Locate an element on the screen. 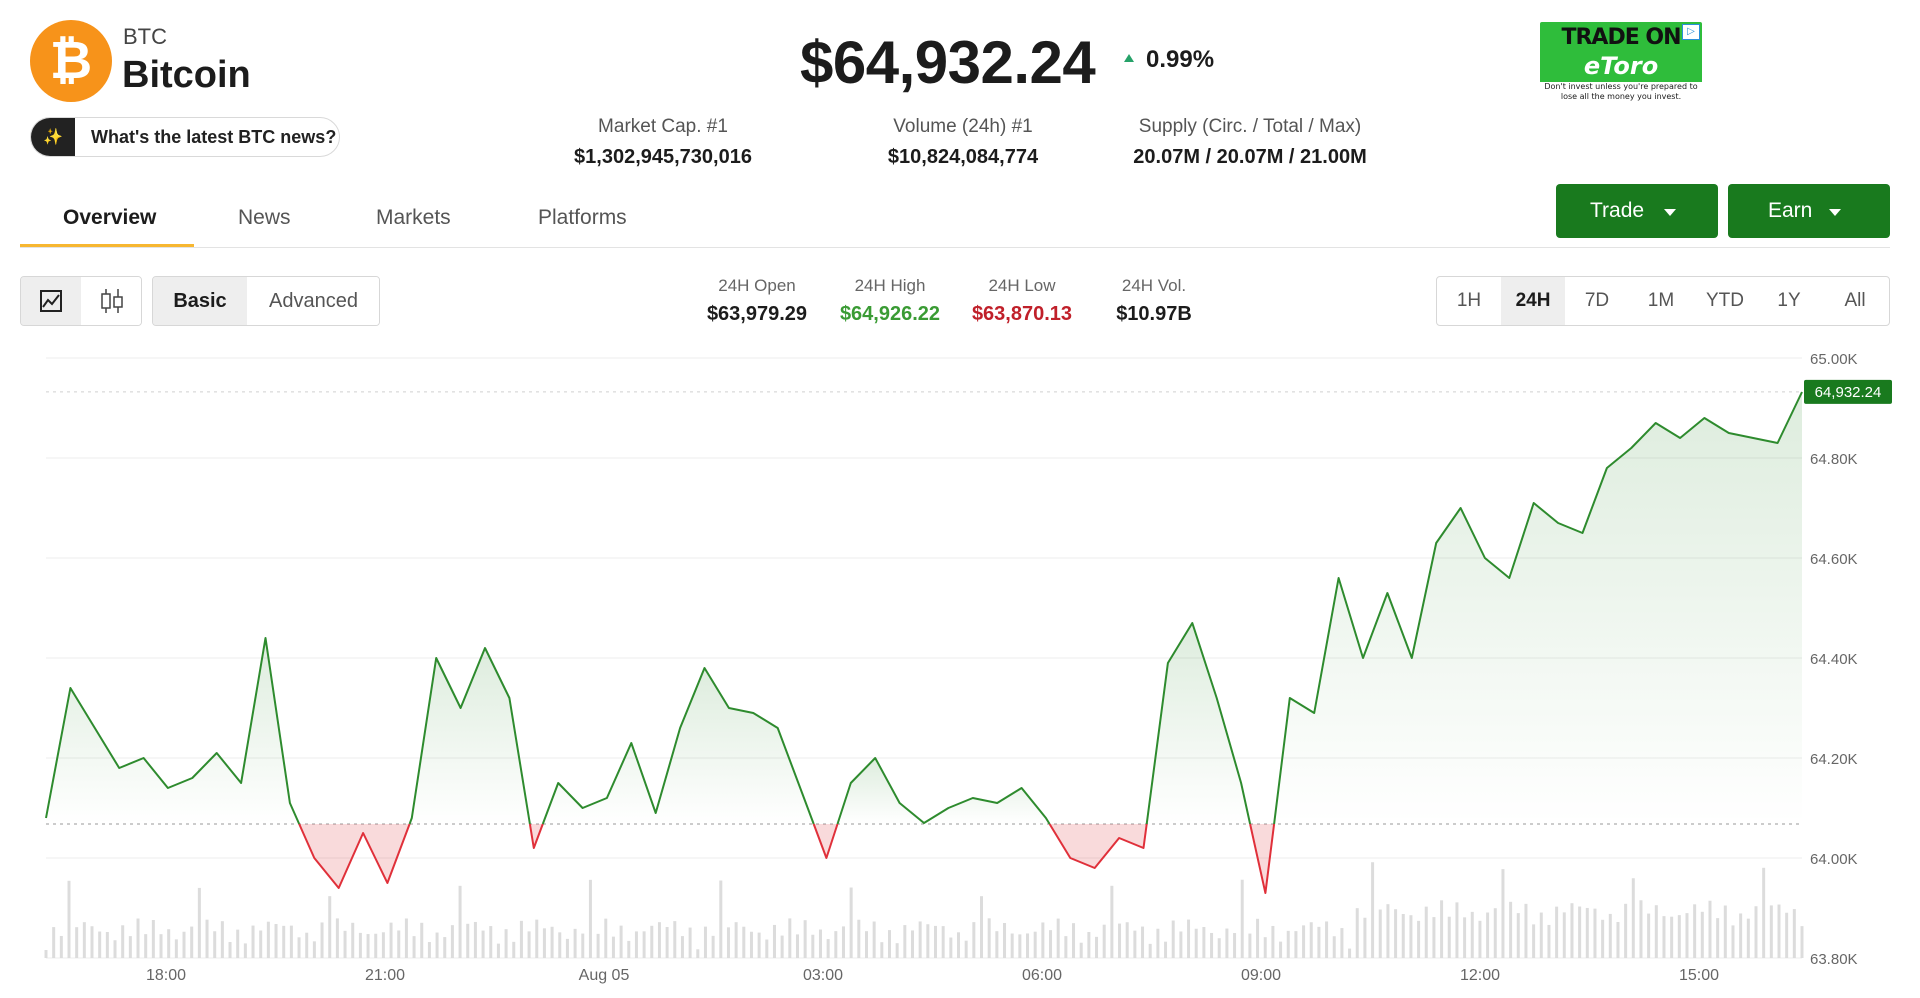  price-line-up is located at coordinates (1538, 608).